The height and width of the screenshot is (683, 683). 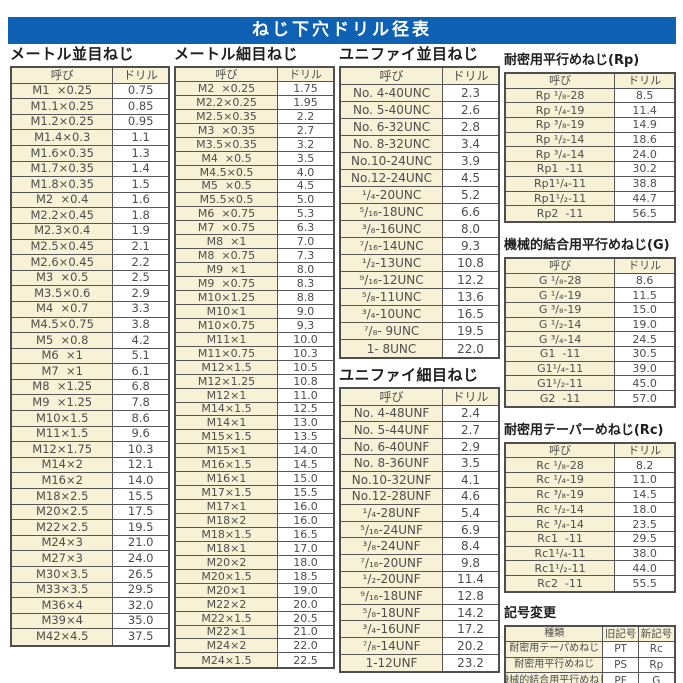 I want to click on table-cell: M14×1, so click(x=227, y=423).